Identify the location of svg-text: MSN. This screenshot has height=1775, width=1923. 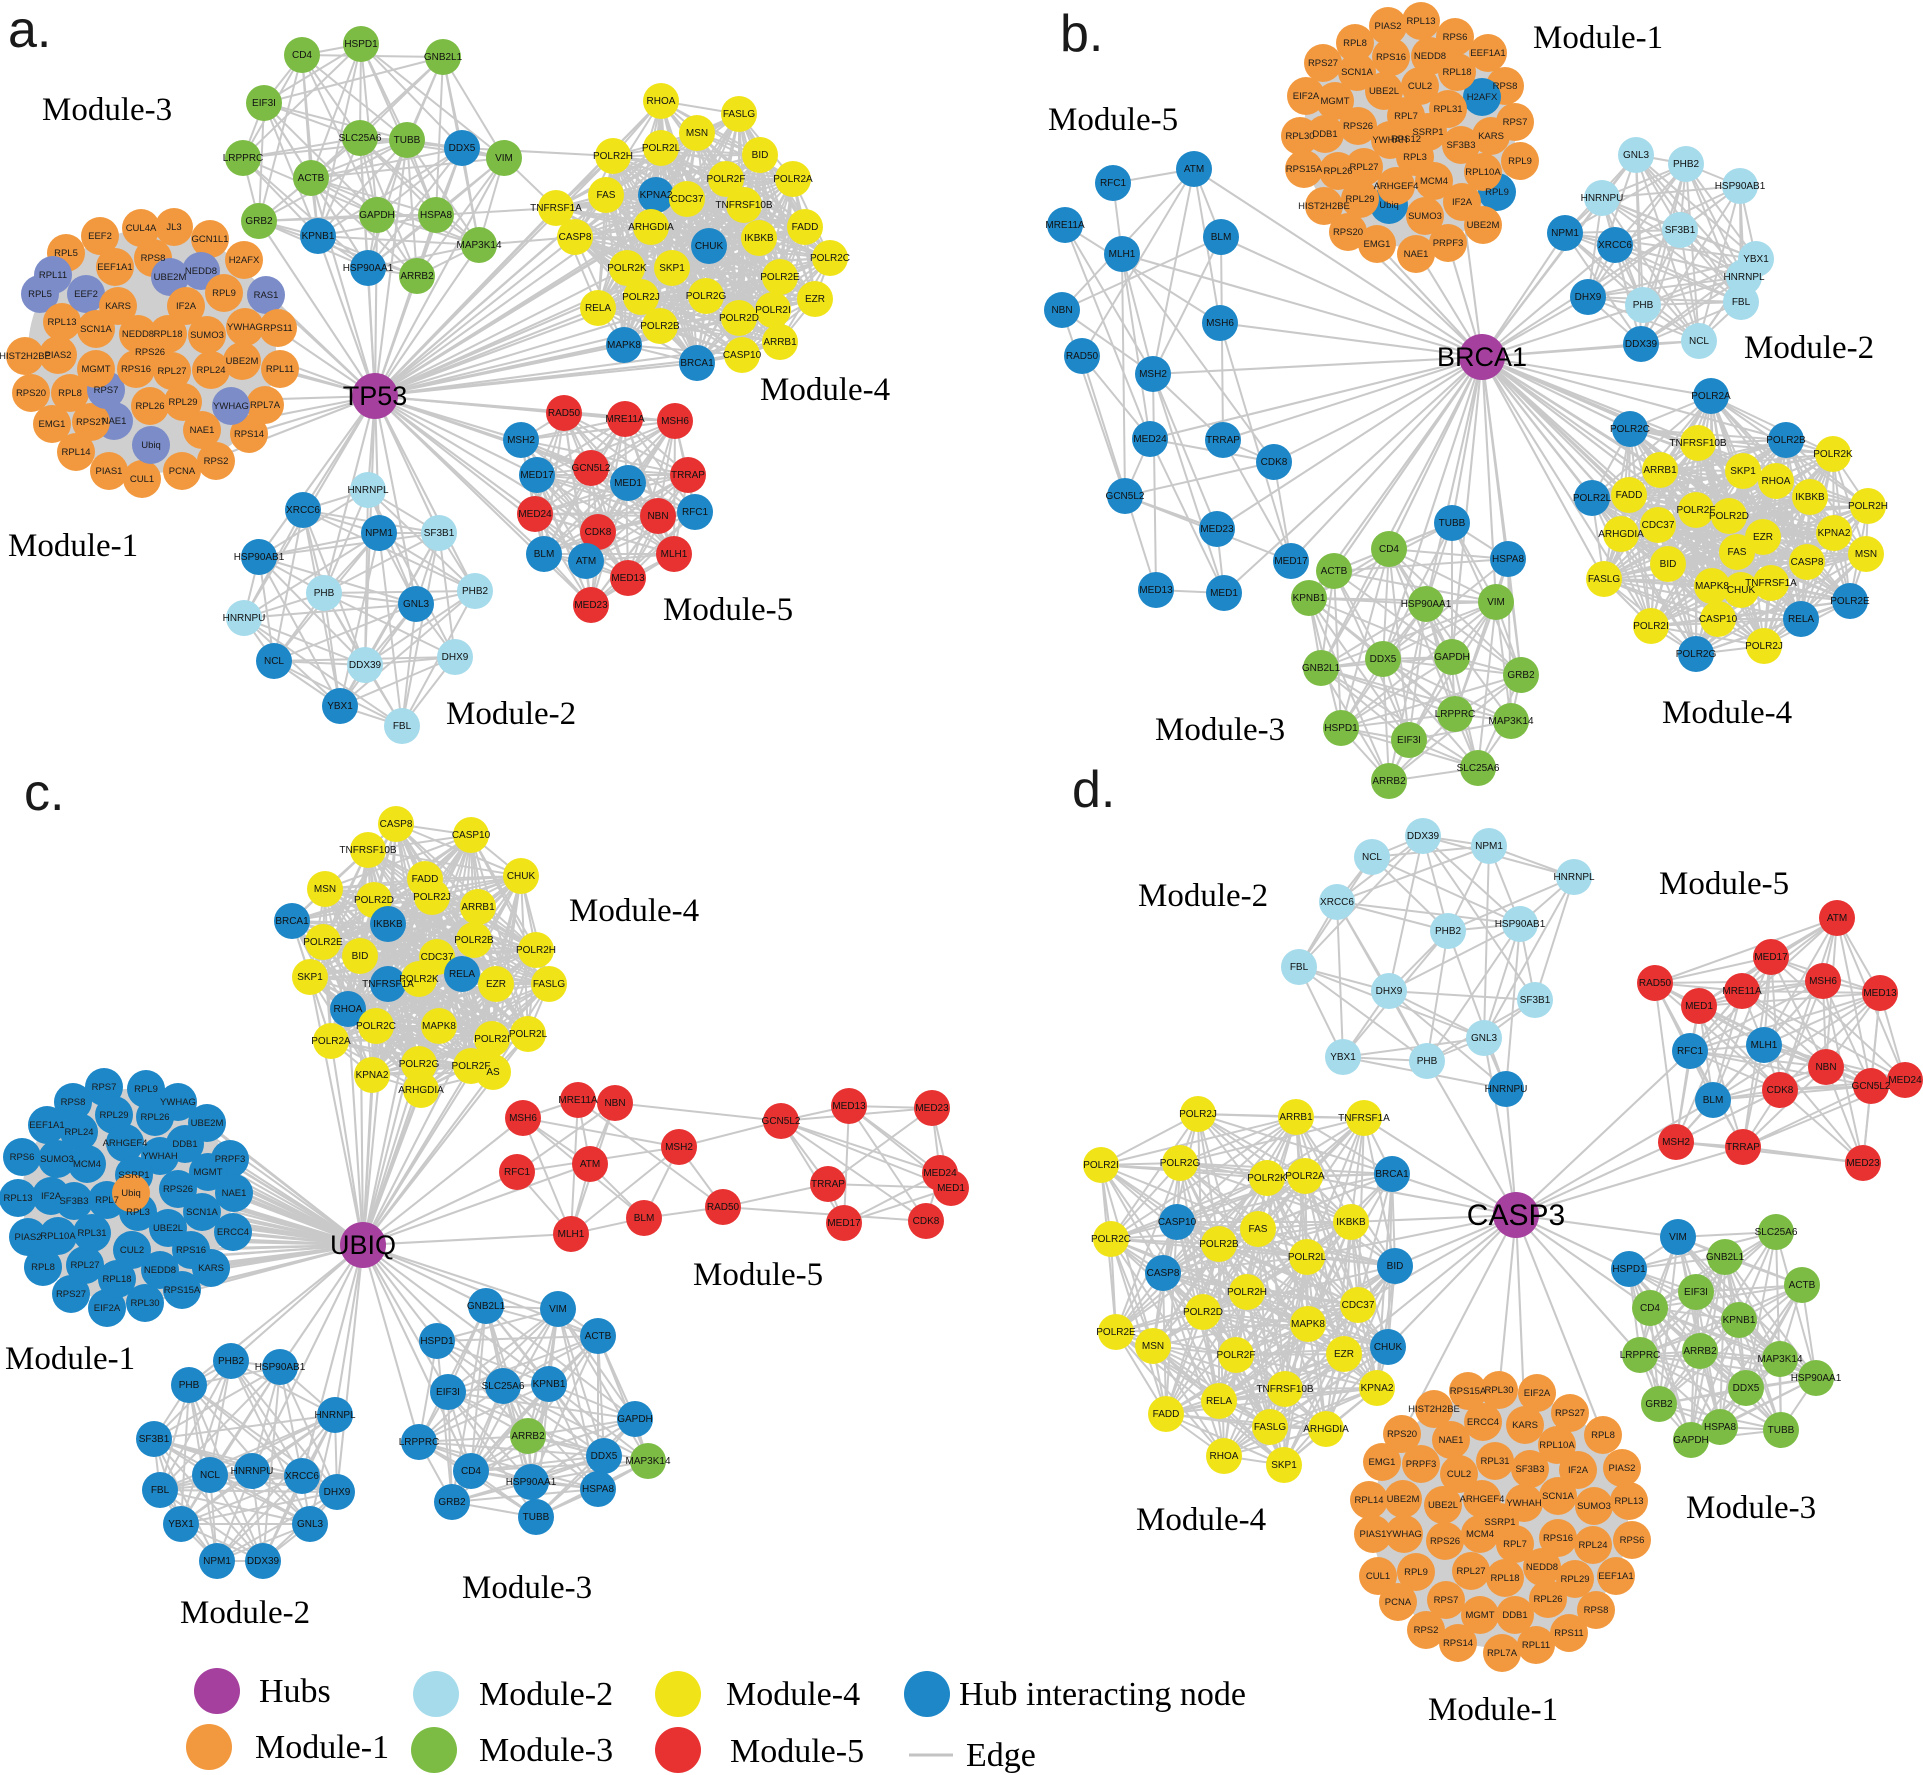
(325, 889).